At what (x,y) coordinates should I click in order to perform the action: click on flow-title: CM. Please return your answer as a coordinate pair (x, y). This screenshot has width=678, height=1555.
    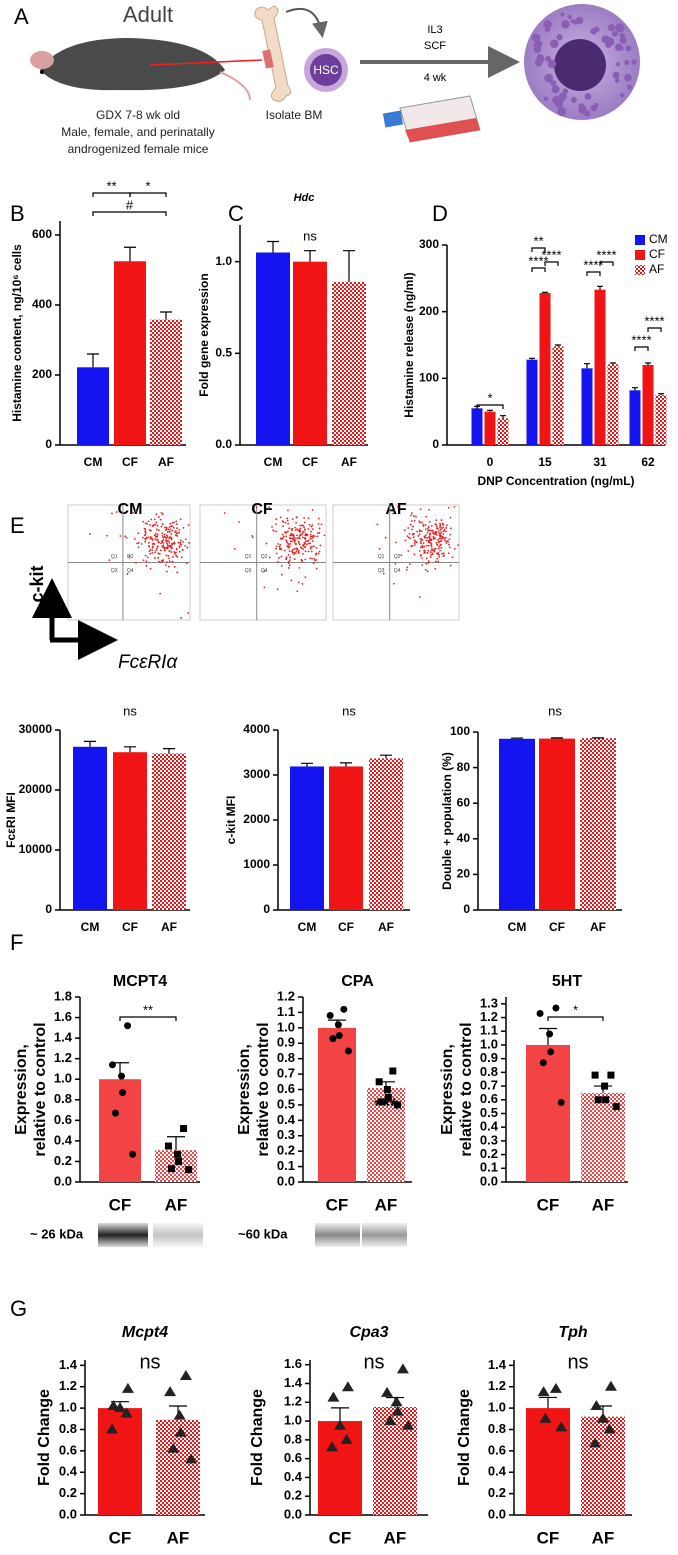
    Looking at the image, I should click on (130, 509).